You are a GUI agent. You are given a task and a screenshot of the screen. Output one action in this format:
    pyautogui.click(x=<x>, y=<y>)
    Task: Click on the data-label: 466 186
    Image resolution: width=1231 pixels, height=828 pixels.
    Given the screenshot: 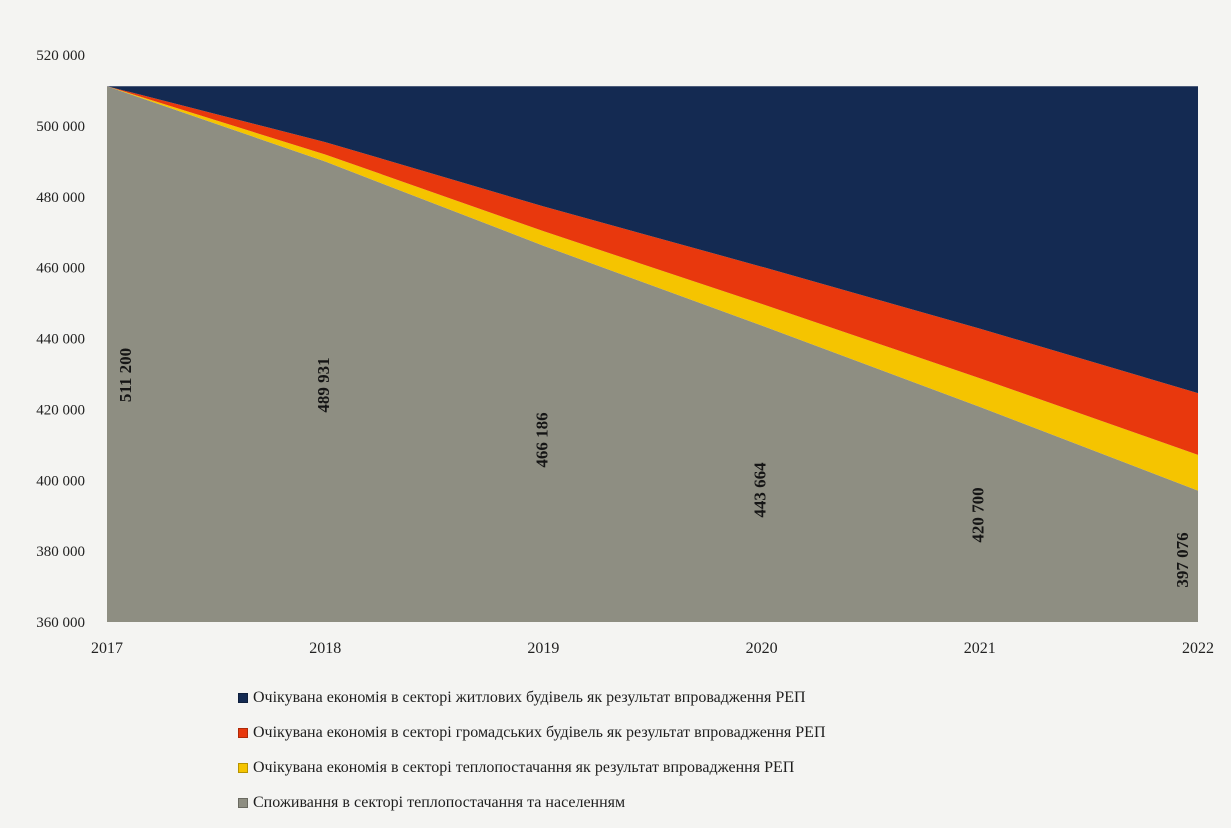 What is the action you would take?
    pyautogui.click(x=541, y=439)
    